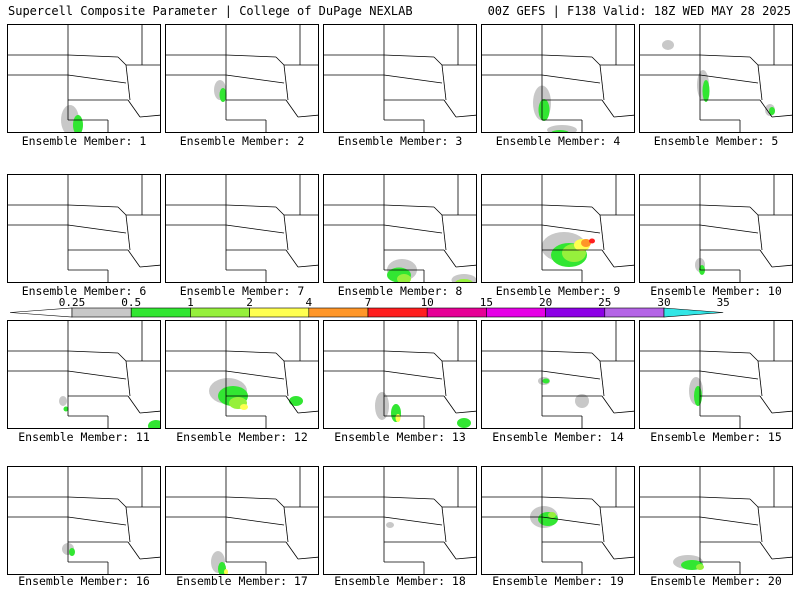  Describe the element at coordinates (84, 437) in the screenshot. I see `member-caption: Ensemble Member: 11` at that location.